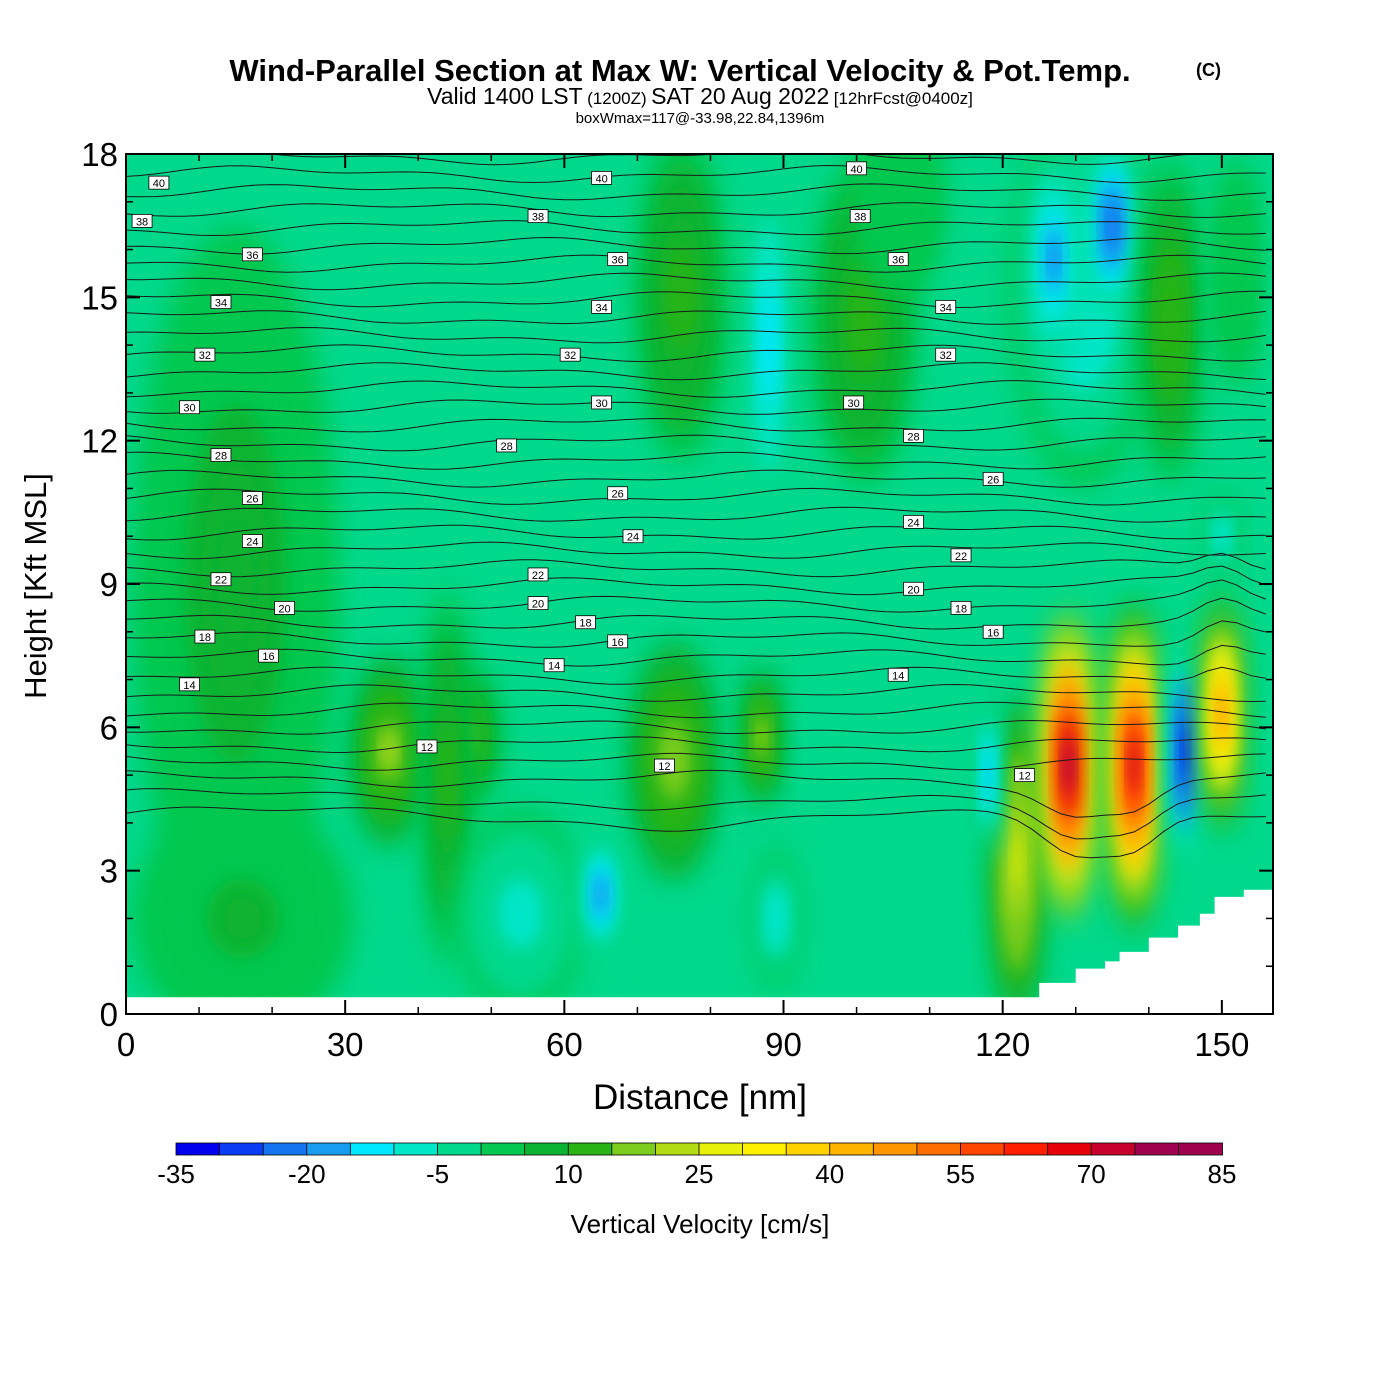 The width and height of the screenshot is (1400, 1400). I want to click on svg-text: 30, so click(189, 409).